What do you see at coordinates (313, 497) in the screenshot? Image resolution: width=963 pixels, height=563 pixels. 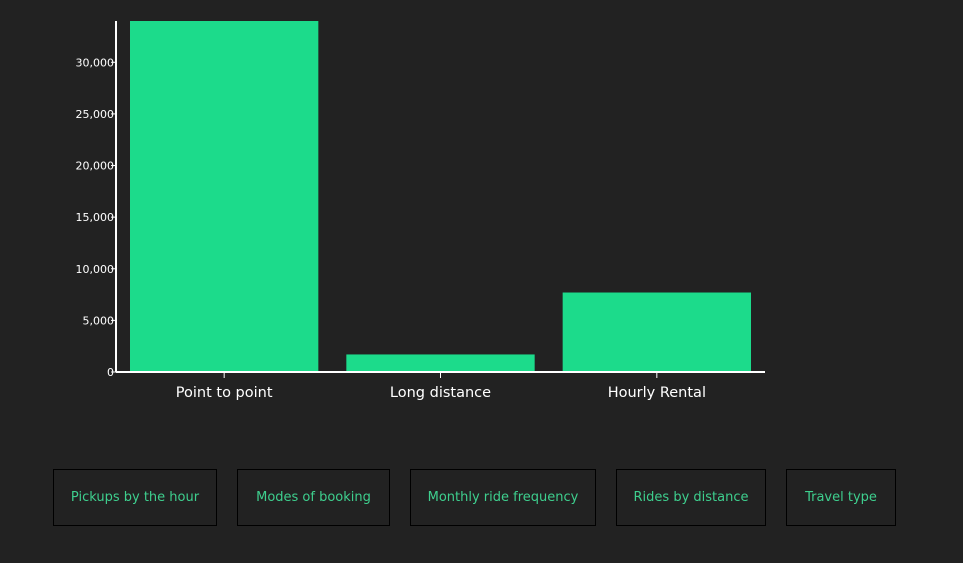 I see `nav-button-modes-of-booking: Modes of booking` at bounding box center [313, 497].